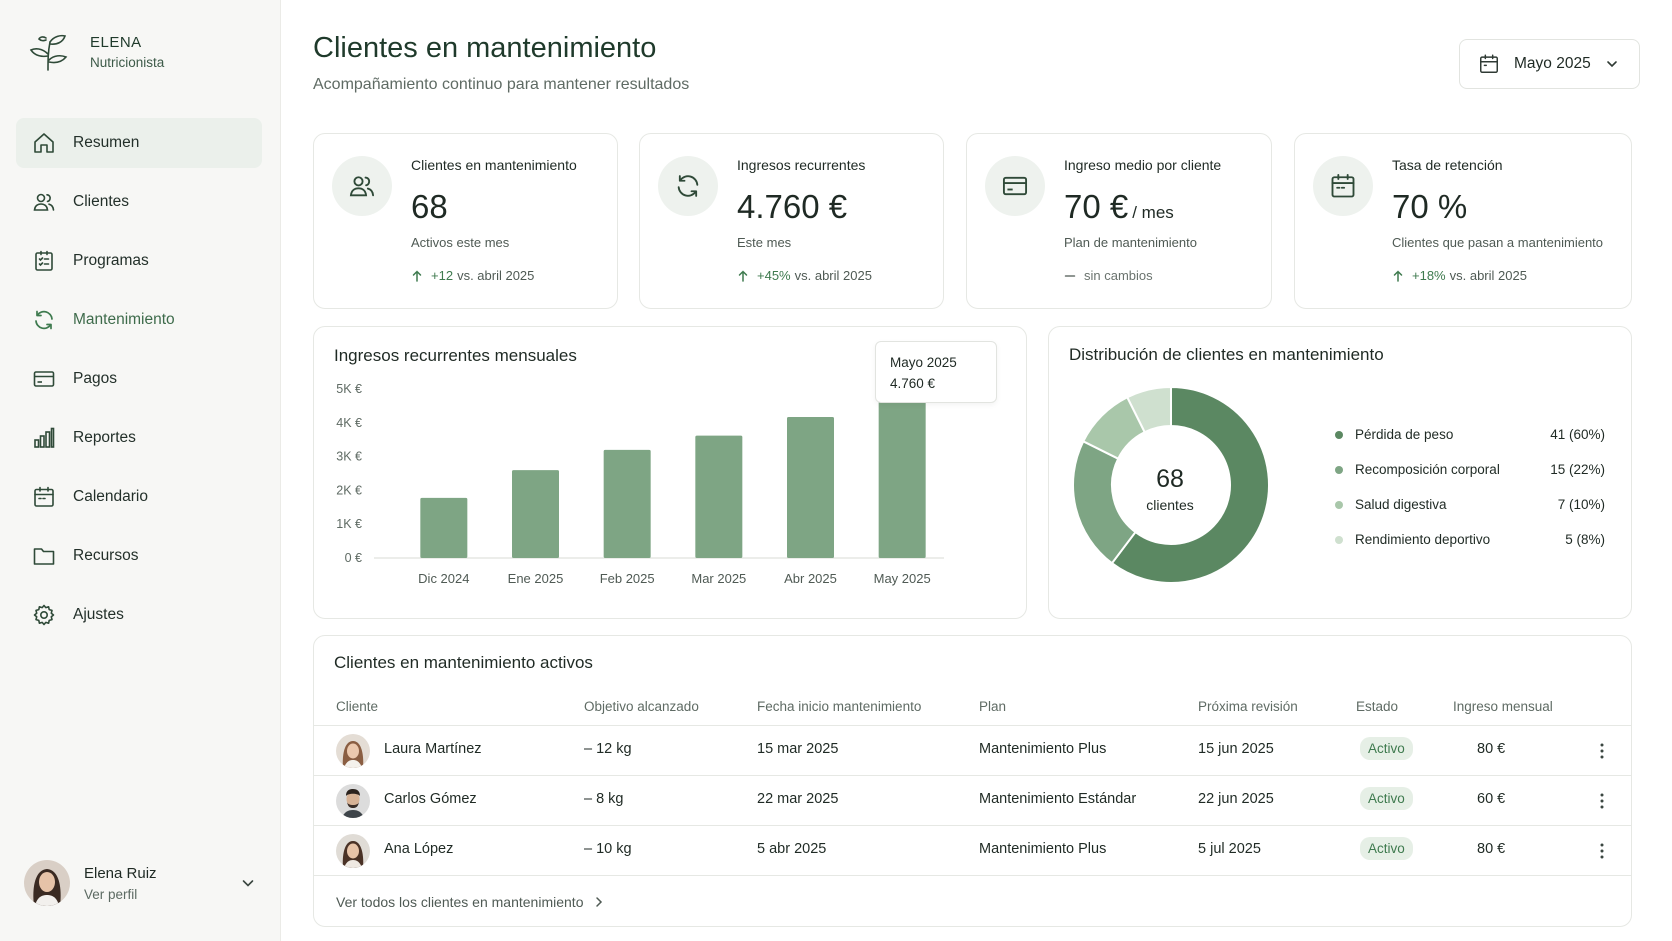 This screenshot has width=1672, height=941. I want to click on client-name: Carlos Gómez, so click(430, 799).